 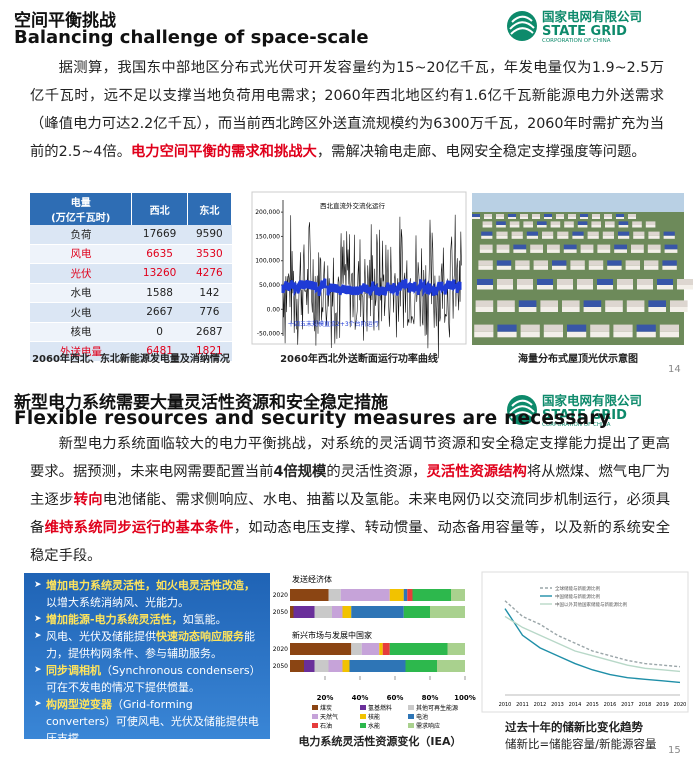 What do you see at coordinates (680, 705) in the screenshot?
I see `x-tick-label: 2020` at bounding box center [680, 705].